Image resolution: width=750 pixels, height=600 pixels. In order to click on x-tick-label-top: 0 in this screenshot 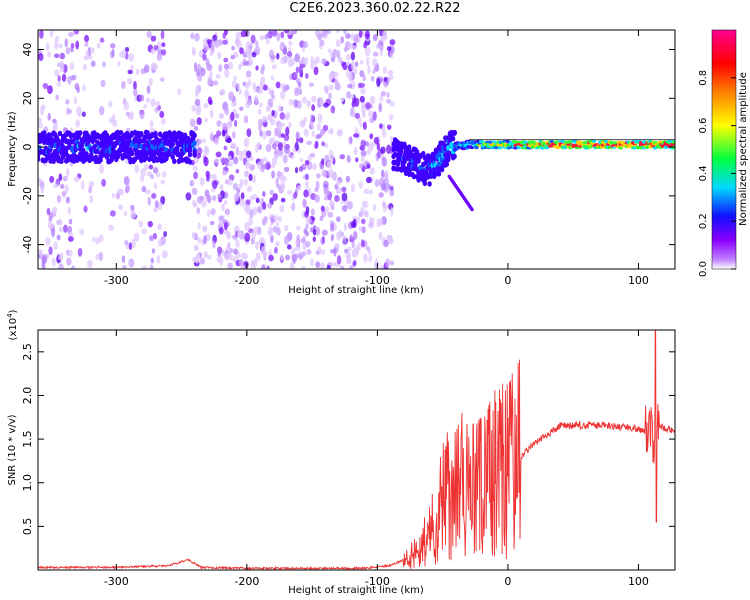, I will do `click(507, 280)`.